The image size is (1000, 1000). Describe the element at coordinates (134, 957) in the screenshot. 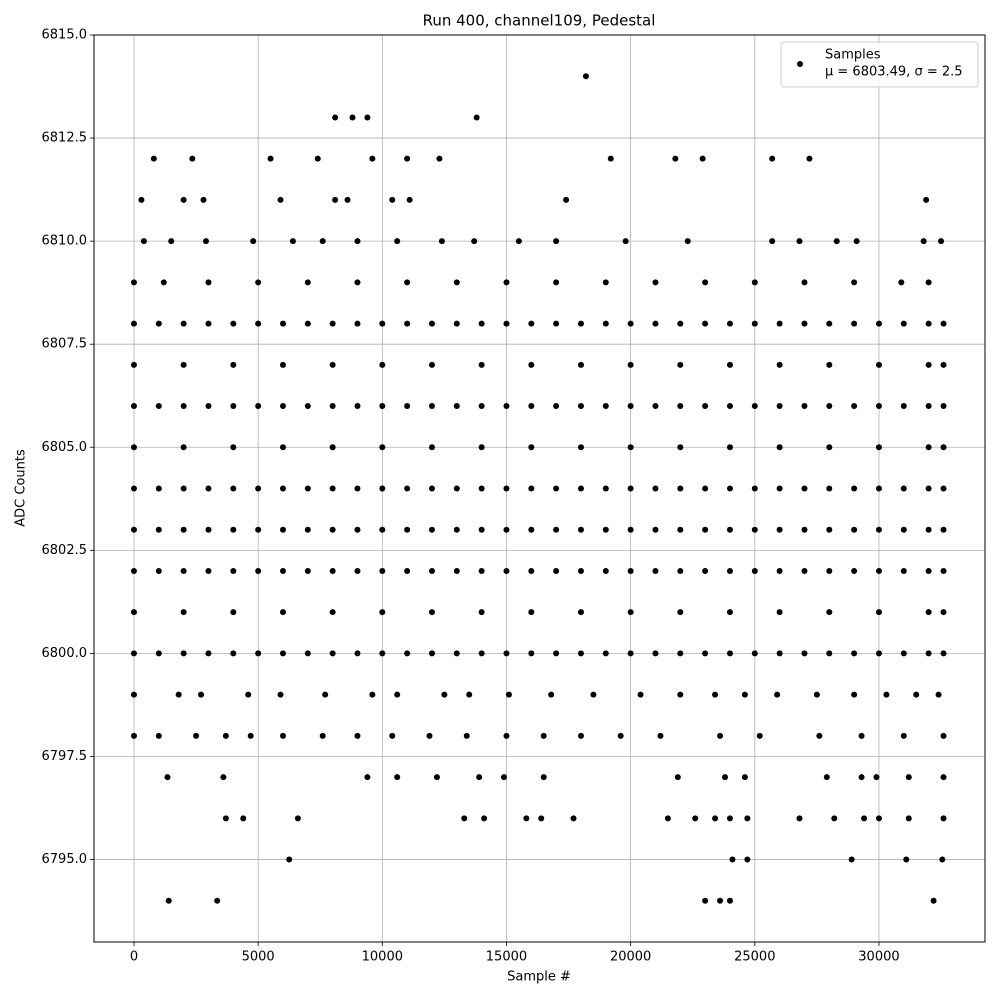

I see `x-tick-label: 0` at that location.